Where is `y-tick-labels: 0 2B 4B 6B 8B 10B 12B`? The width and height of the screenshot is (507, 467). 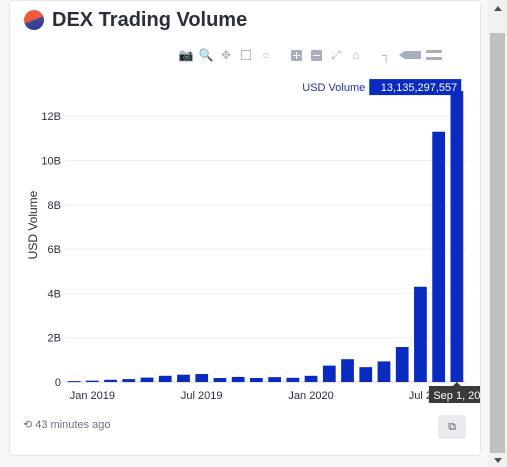 y-tick-labels: 0 2B 4B 6B 8B 10B 12B is located at coordinates (51, 250).